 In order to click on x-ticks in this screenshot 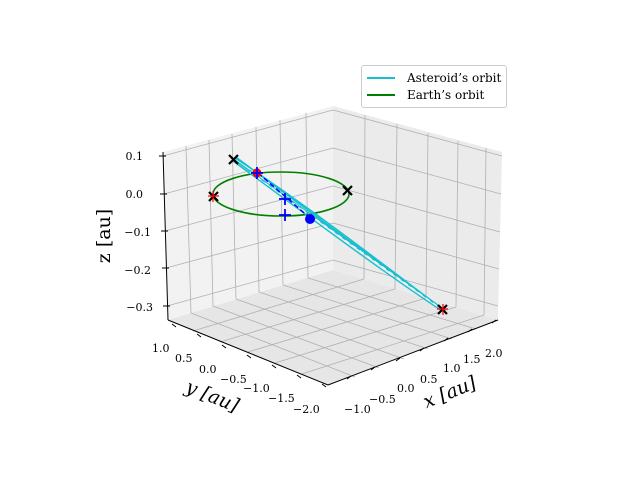, I will do `click(421, 349)`.